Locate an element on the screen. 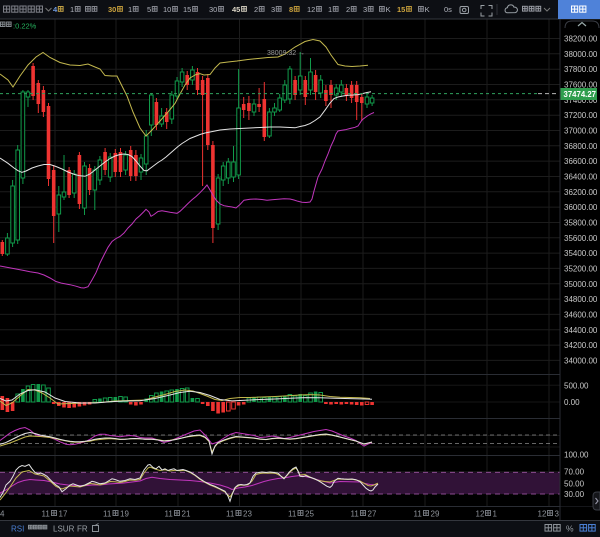 This screenshot has width=600, height=537. svg-text: 50.00 is located at coordinates (574, 484).